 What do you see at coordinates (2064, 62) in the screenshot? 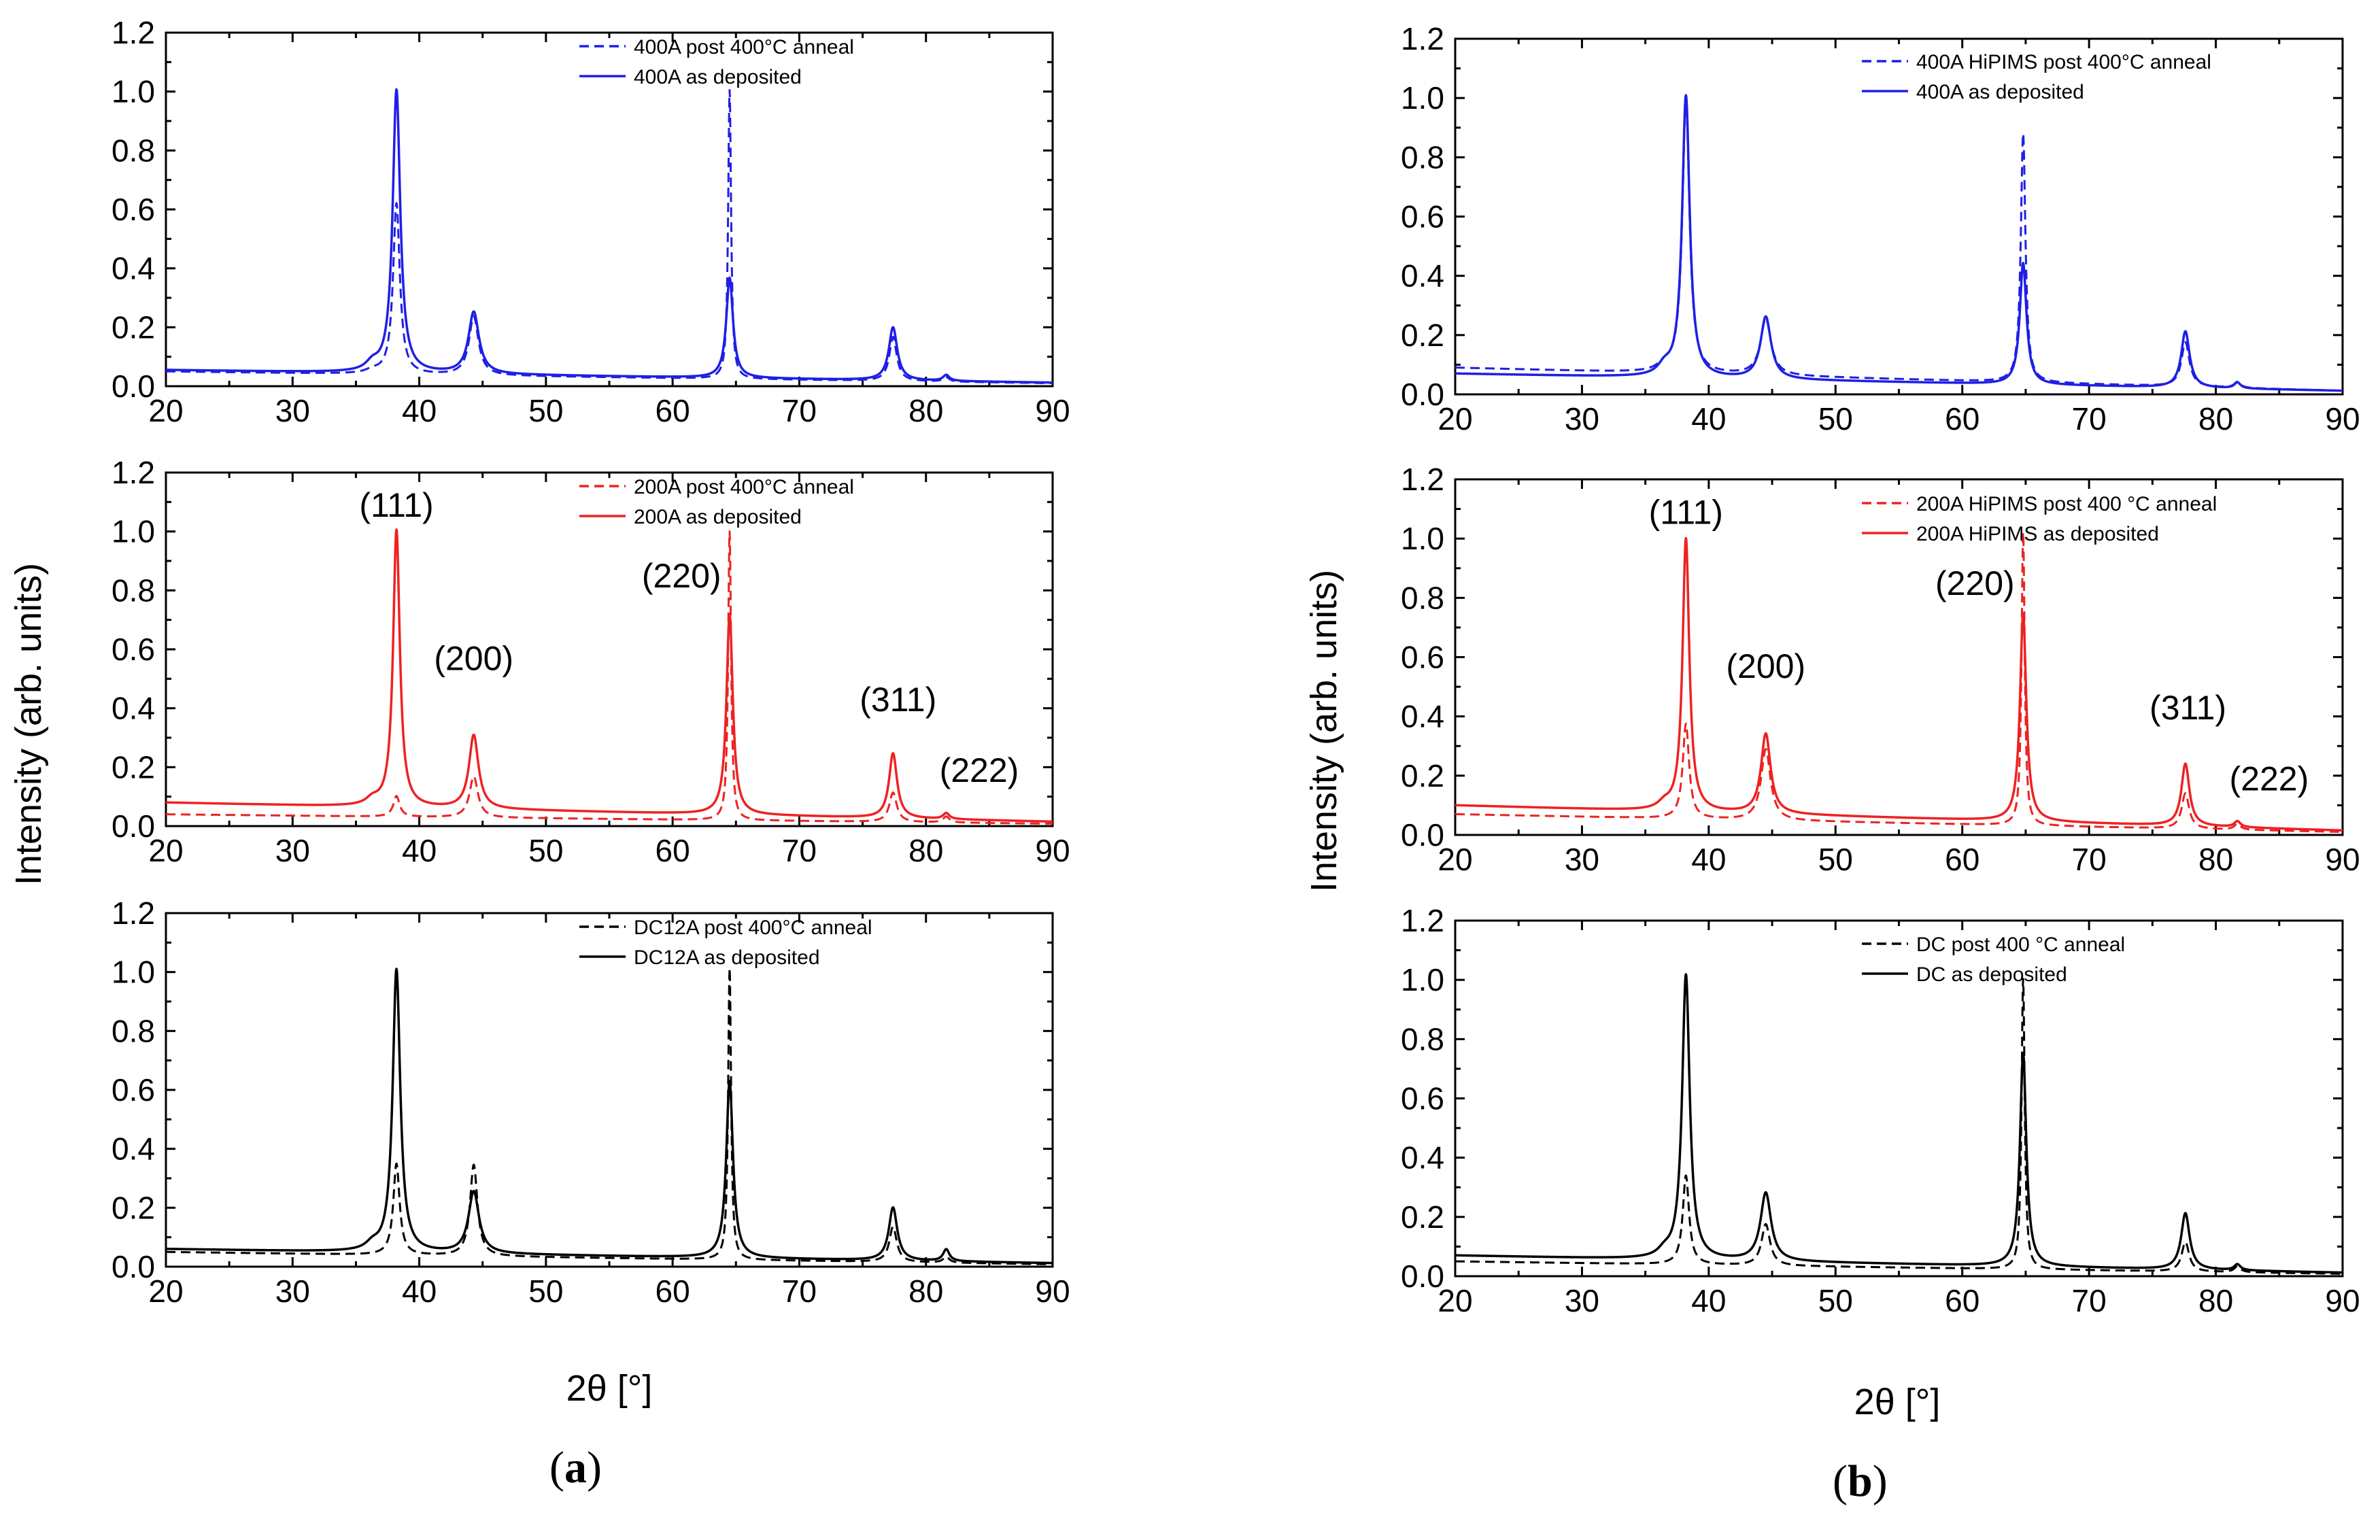
I see `legend-label: 400A HiPIMS post 400°C anneal` at bounding box center [2064, 62].